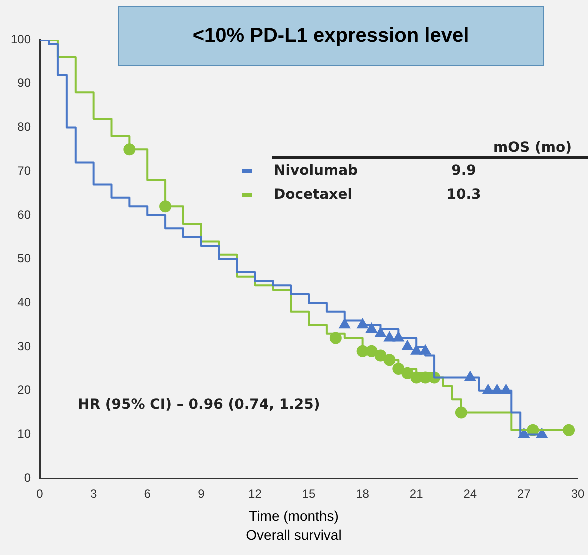 The image size is (588, 555). I want to click on x-tick-label: 18, so click(363, 494).